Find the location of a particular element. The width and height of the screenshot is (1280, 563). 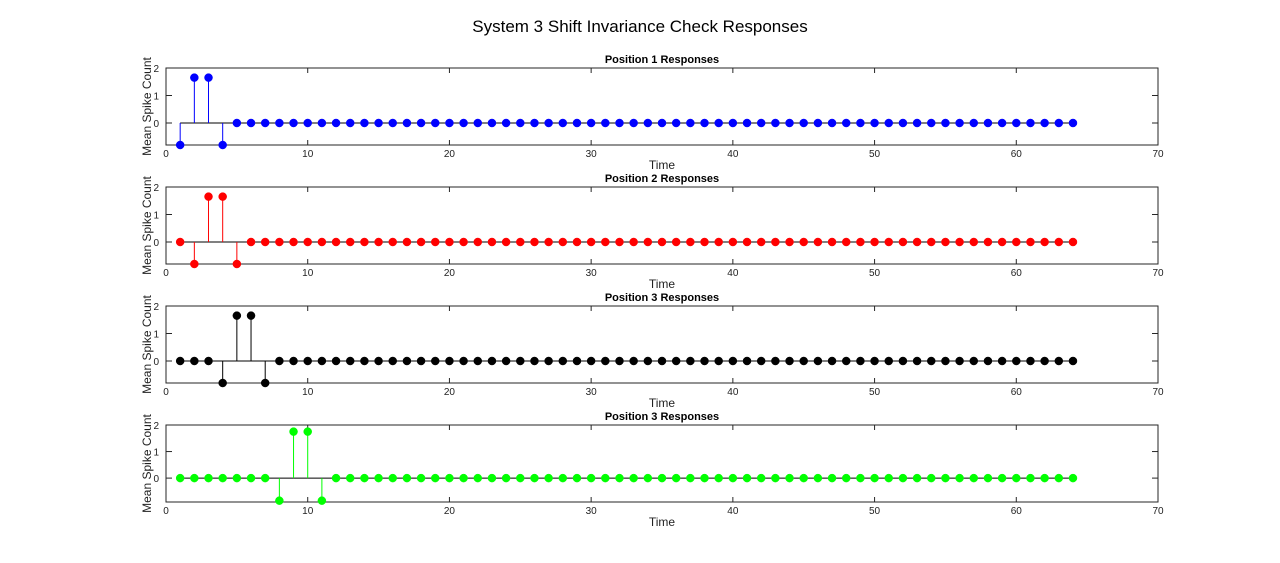

x-tick-label: 20 is located at coordinates (450, 511).